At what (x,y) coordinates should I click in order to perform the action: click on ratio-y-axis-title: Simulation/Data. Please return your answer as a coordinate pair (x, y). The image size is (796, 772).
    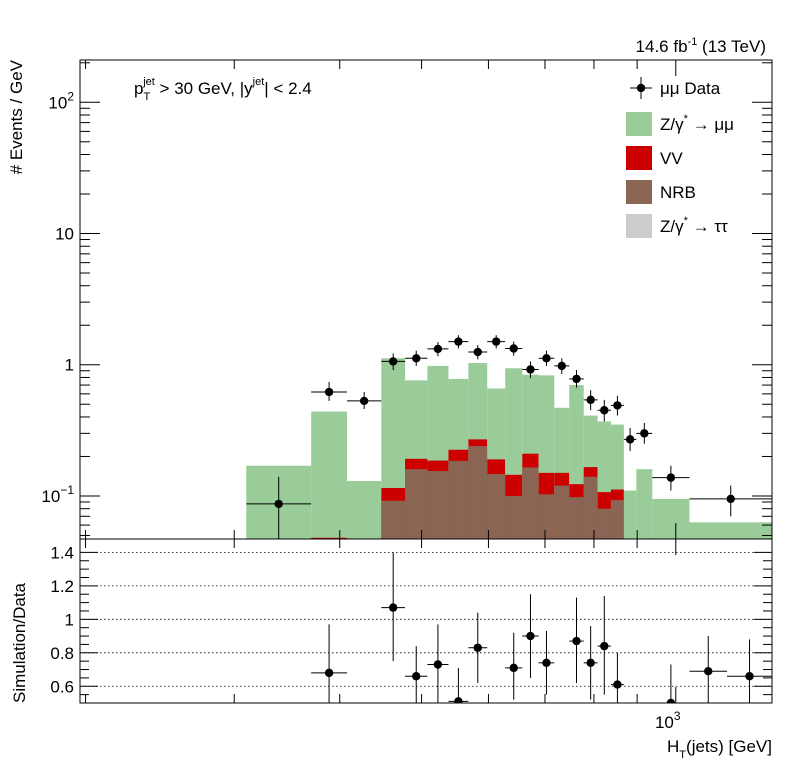
    Looking at the image, I should click on (19, 642).